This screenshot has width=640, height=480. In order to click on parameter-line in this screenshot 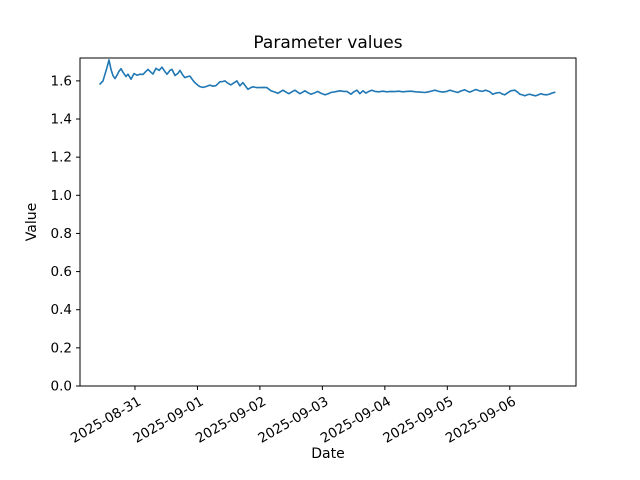, I will do `click(327, 78)`.